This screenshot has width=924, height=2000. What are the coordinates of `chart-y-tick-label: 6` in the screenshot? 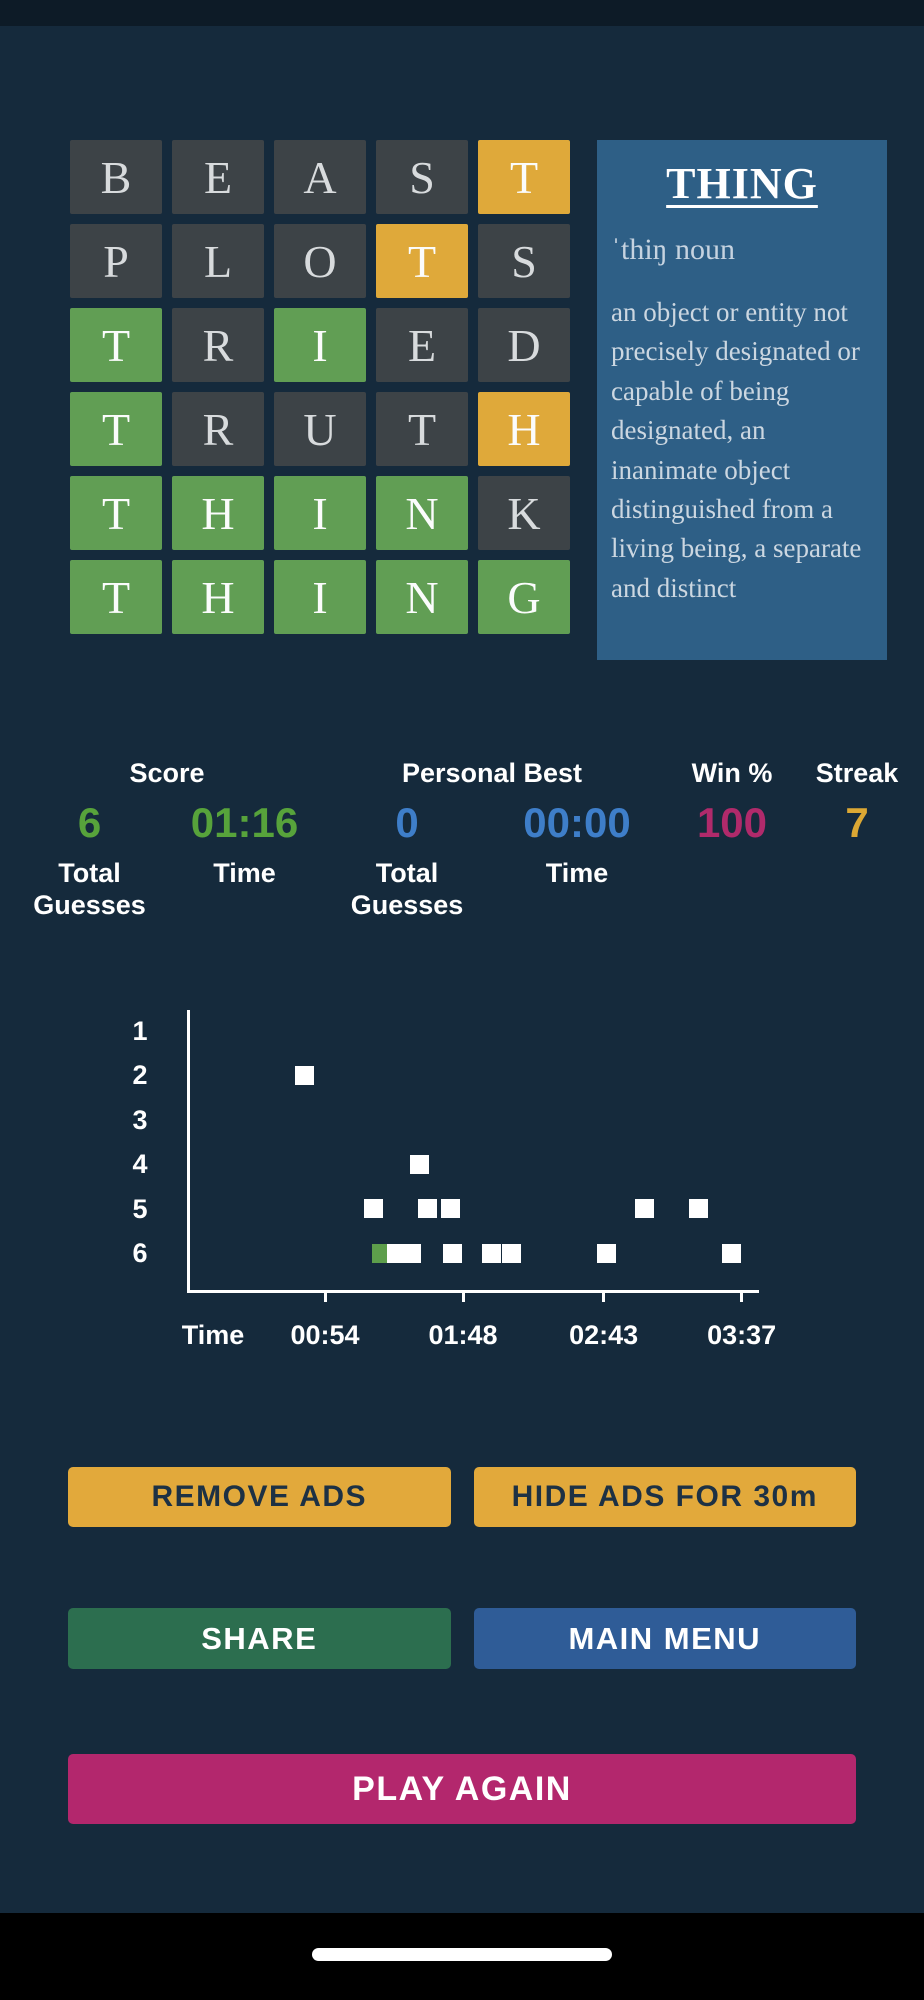 It's located at (140, 1253).